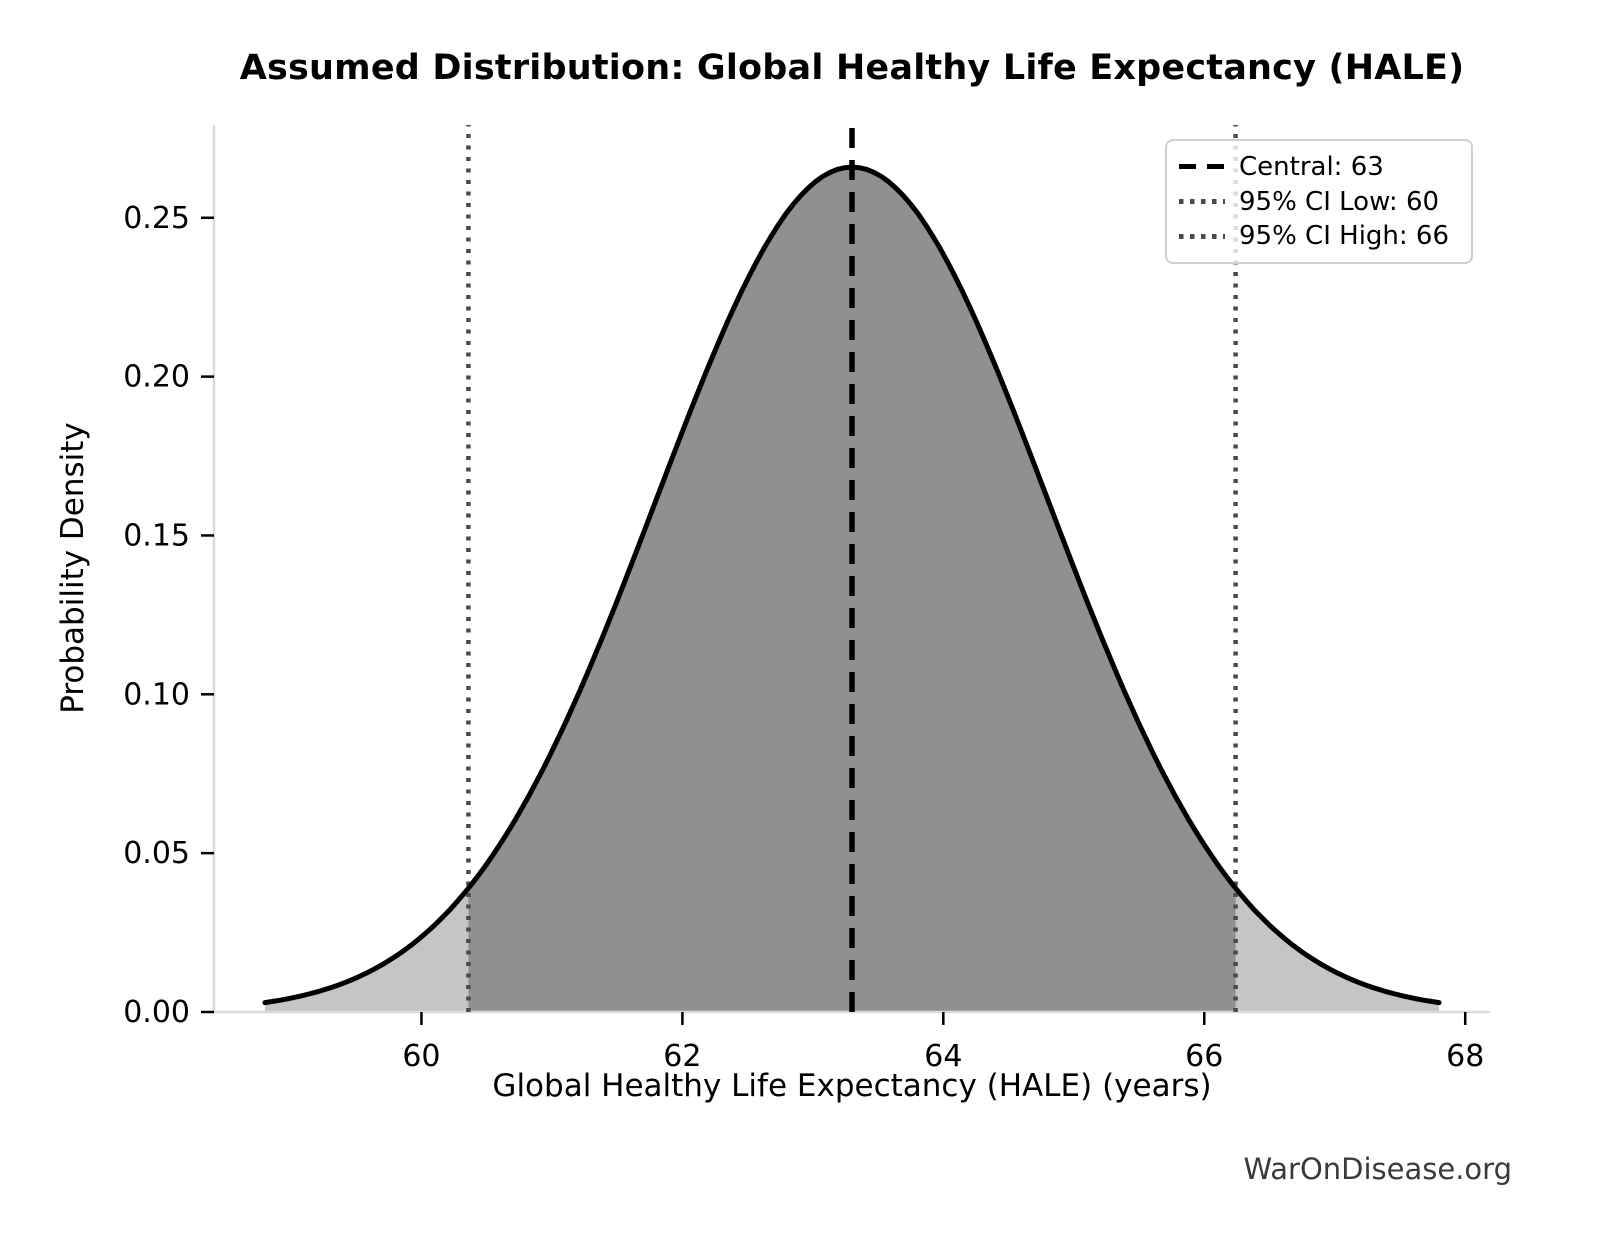  Describe the element at coordinates (156, 1012) in the screenshot. I see `y-tick-label: 0.00` at that location.